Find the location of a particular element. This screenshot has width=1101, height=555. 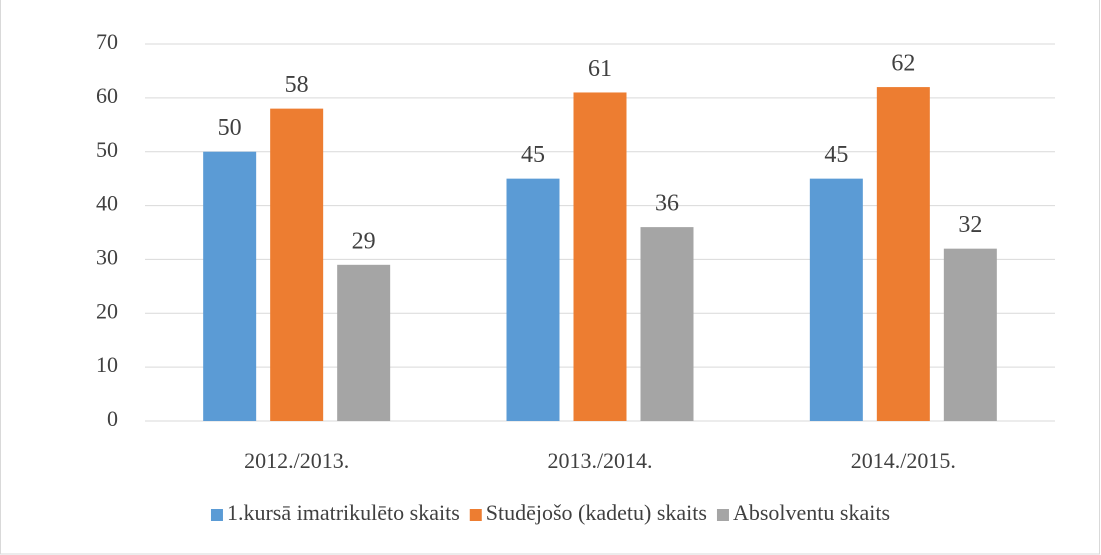

y-tick-label: 0 is located at coordinates (112, 418).